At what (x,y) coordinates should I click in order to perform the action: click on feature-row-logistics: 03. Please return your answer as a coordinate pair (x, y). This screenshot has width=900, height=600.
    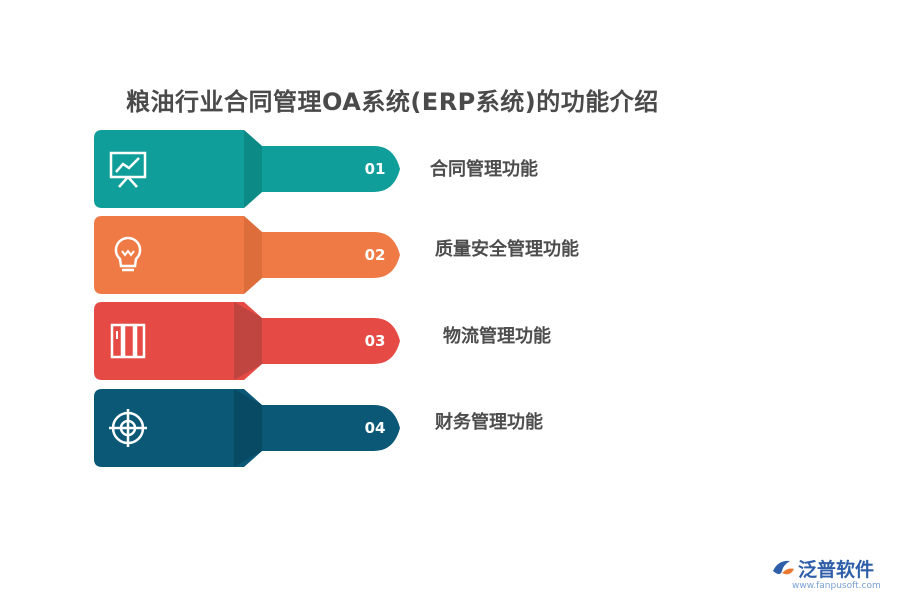
    Looking at the image, I should click on (254, 341).